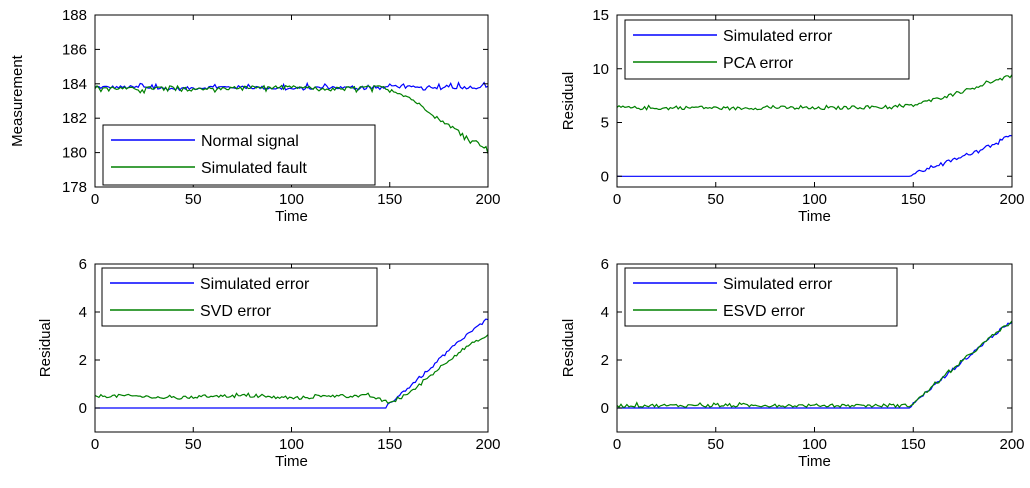  What do you see at coordinates (600, 15) in the screenshot?
I see `y-tick-label: 15` at bounding box center [600, 15].